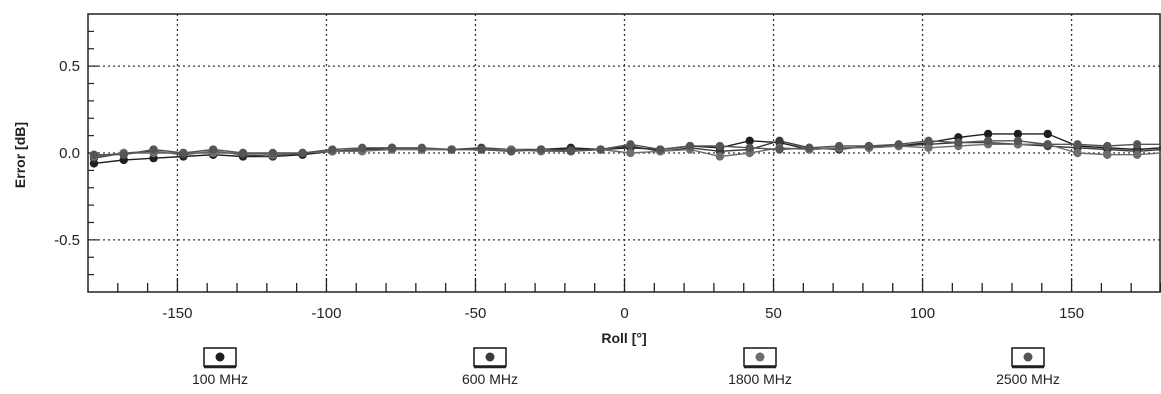 The image size is (1161, 394). What do you see at coordinates (1028, 367) in the screenshot?
I see `legend-entry: 2500 MHz` at bounding box center [1028, 367].